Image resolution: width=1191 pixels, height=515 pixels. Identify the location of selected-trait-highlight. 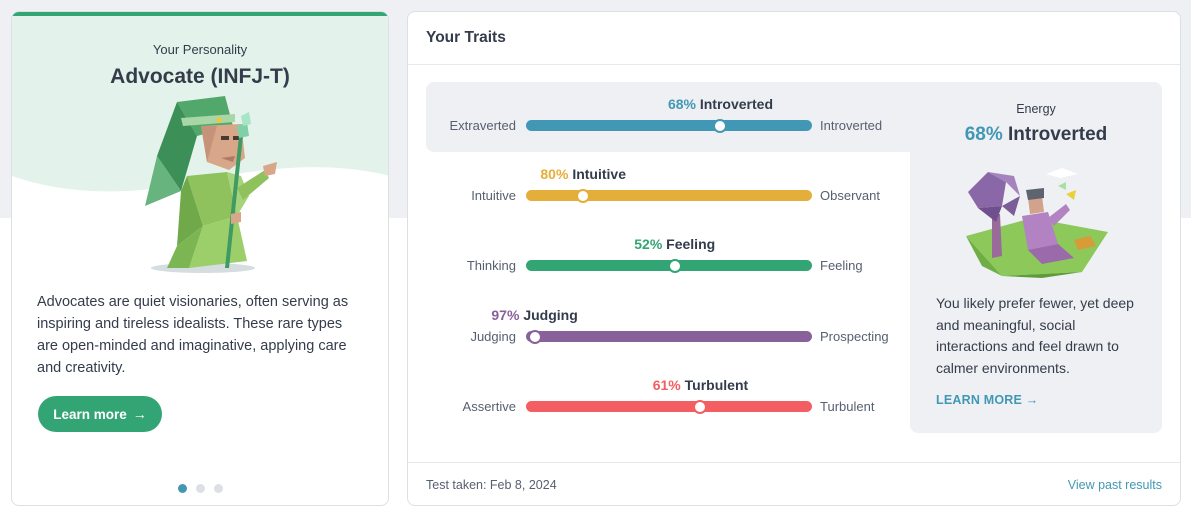
(671, 117).